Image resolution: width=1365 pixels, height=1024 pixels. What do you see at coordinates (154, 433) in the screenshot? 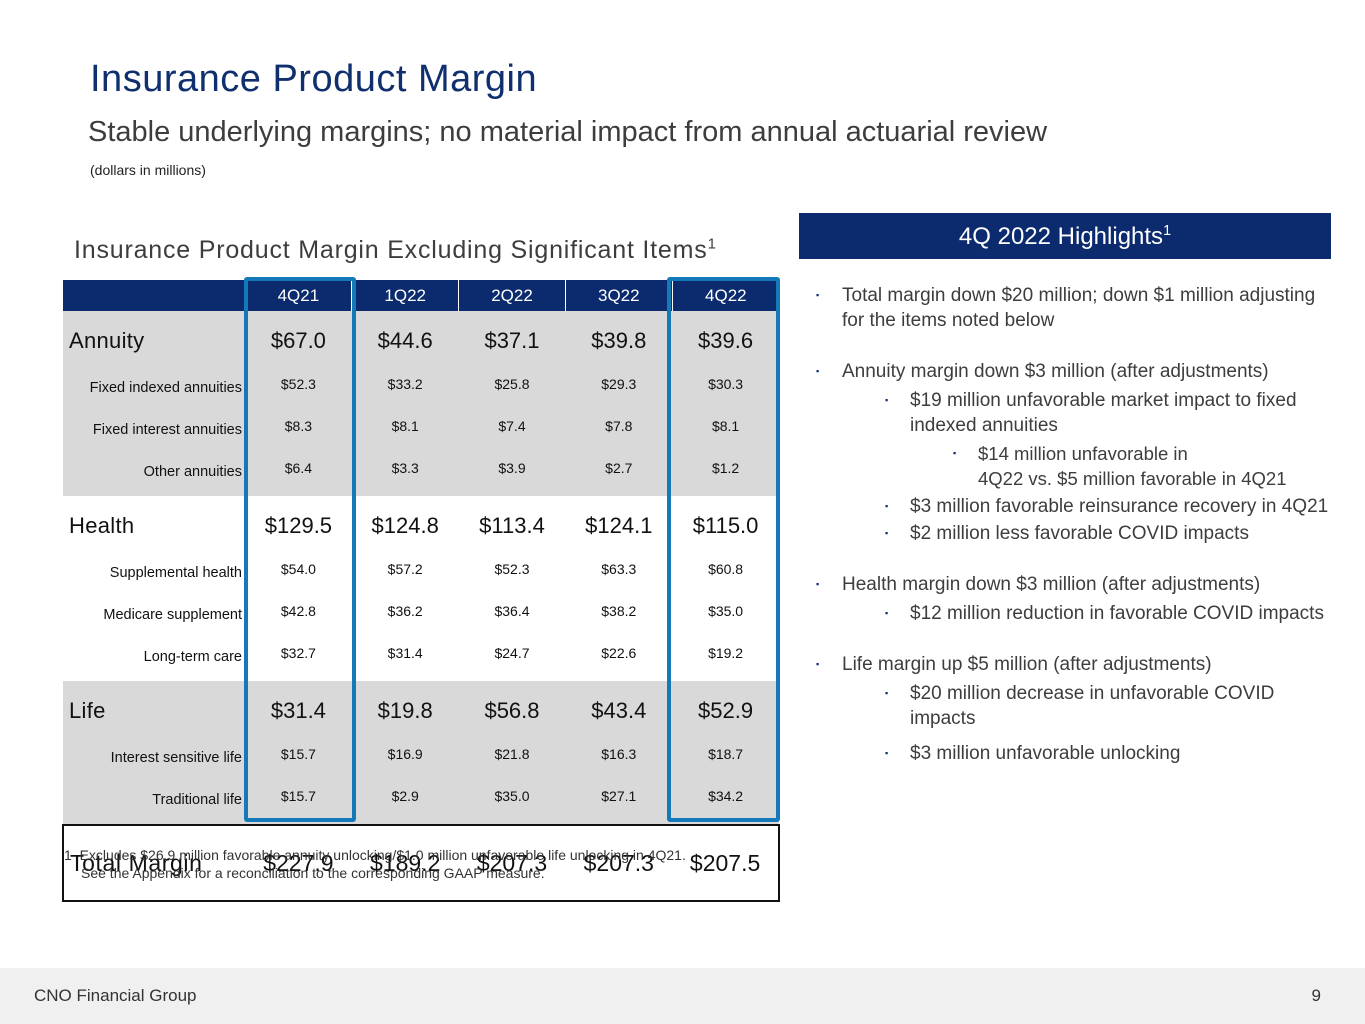
I see `row-label: Fixed interest annuities` at bounding box center [154, 433].